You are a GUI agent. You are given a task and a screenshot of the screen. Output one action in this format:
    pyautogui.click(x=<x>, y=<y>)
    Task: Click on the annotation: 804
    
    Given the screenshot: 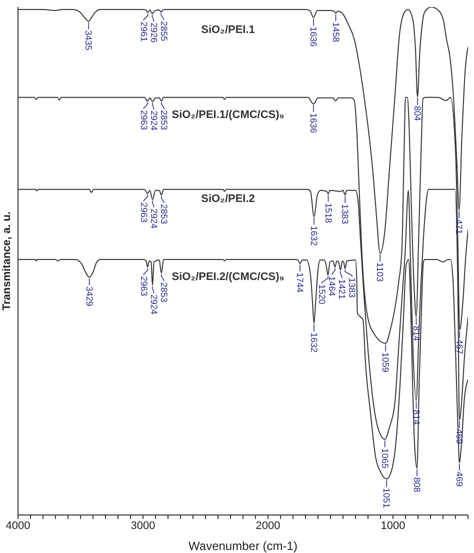 What is the action you would take?
    pyautogui.click(x=417, y=113)
    